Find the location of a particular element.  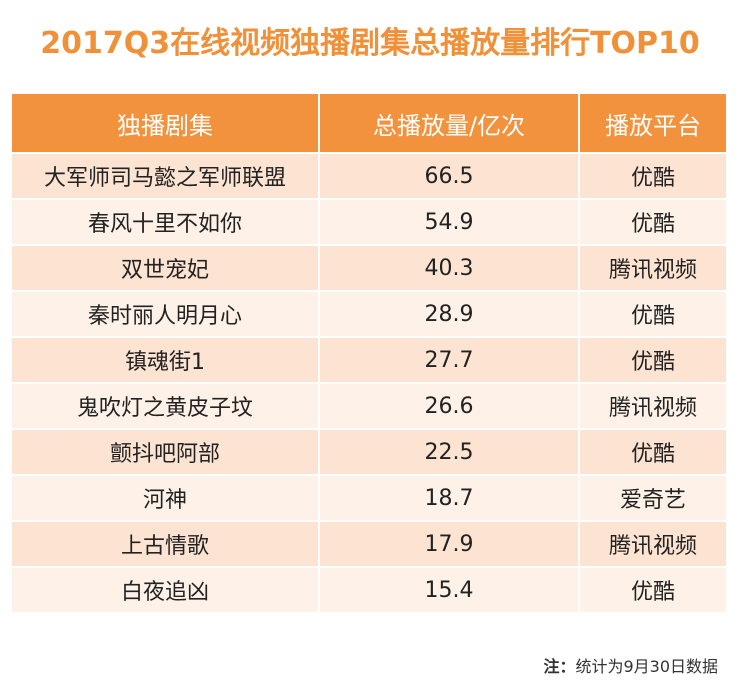

table-row: 鬼吹灯之黄皮子坟 26.6 腾讯视频 is located at coordinates (369, 406).